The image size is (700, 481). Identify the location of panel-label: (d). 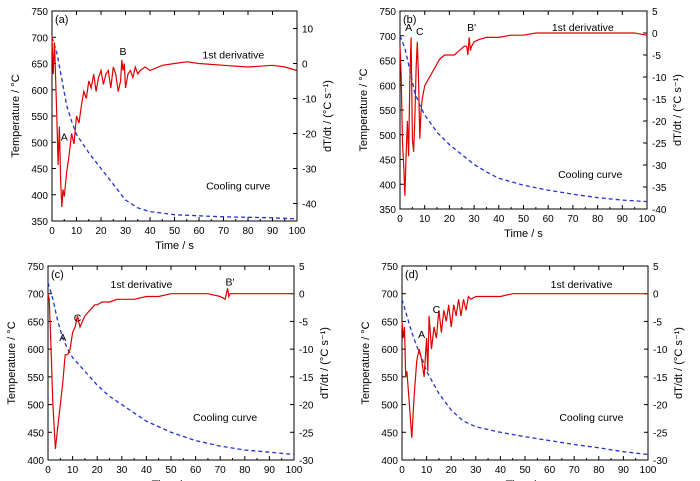
(411, 275).